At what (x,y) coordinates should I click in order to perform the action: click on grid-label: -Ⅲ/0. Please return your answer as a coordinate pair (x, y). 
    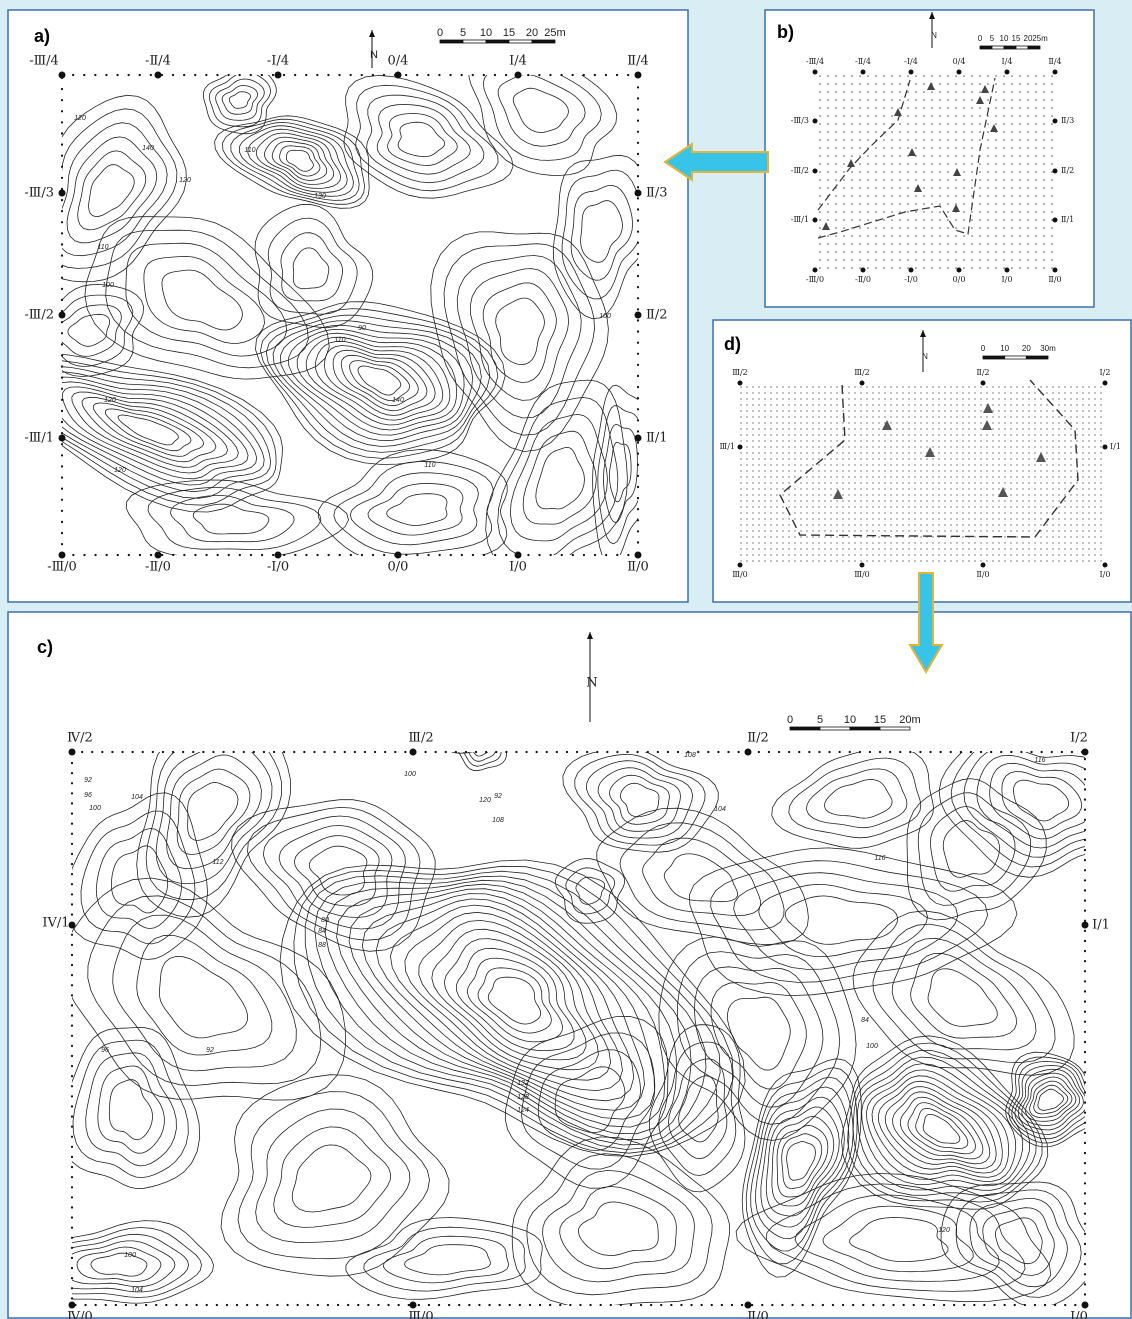
    Looking at the image, I should click on (62, 567).